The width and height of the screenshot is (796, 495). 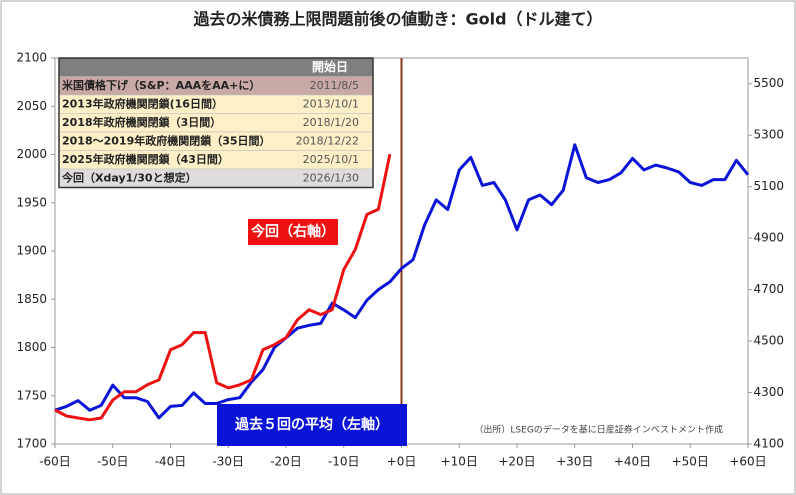 I want to click on legend-label: 過去５回の平均（左軸）, so click(x=311, y=424).